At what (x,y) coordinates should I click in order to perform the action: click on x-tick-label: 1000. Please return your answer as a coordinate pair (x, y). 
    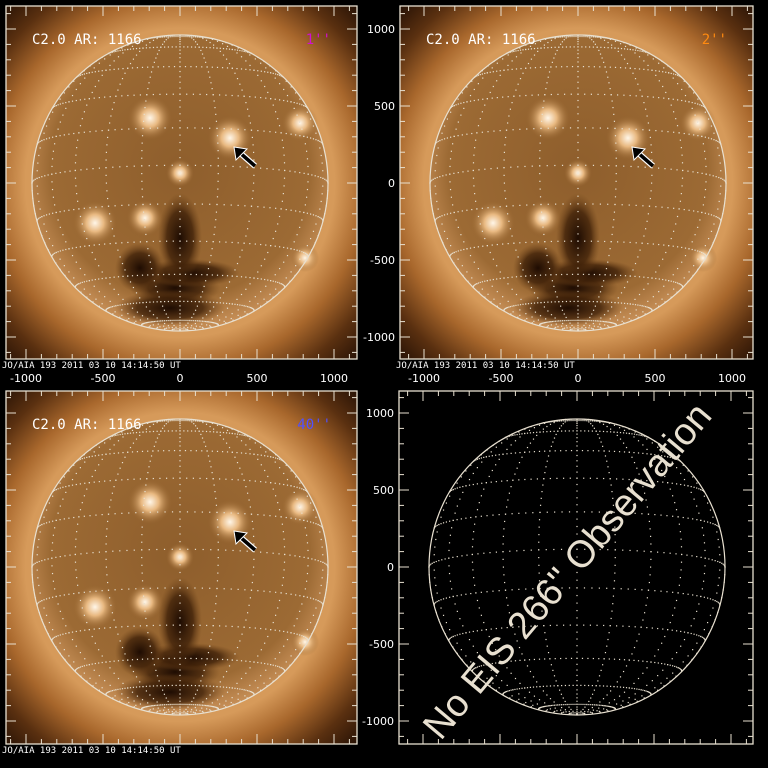
    Looking at the image, I should click on (732, 378).